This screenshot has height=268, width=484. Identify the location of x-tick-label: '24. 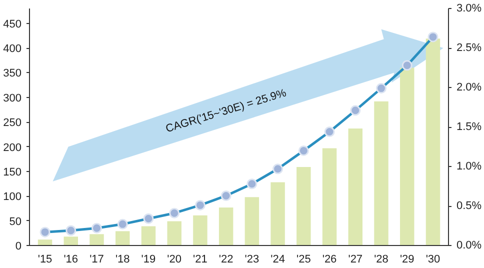
(277, 260).